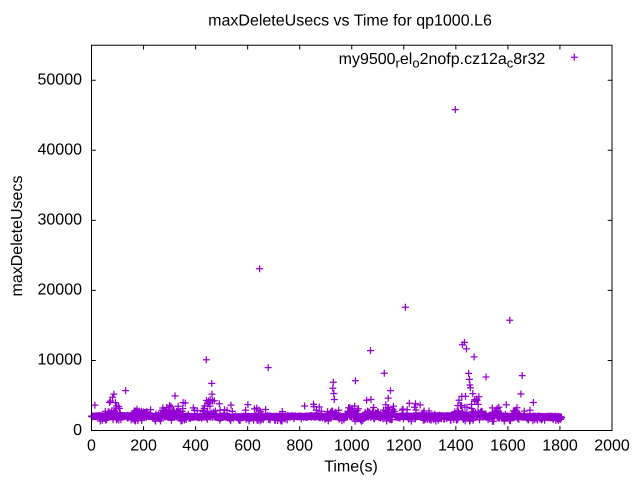 The height and width of the screenshot is (480, 640). Describe the element at coordinates (351, 467) in the screenshot. I see `svg-text: Time(s)` at that location.